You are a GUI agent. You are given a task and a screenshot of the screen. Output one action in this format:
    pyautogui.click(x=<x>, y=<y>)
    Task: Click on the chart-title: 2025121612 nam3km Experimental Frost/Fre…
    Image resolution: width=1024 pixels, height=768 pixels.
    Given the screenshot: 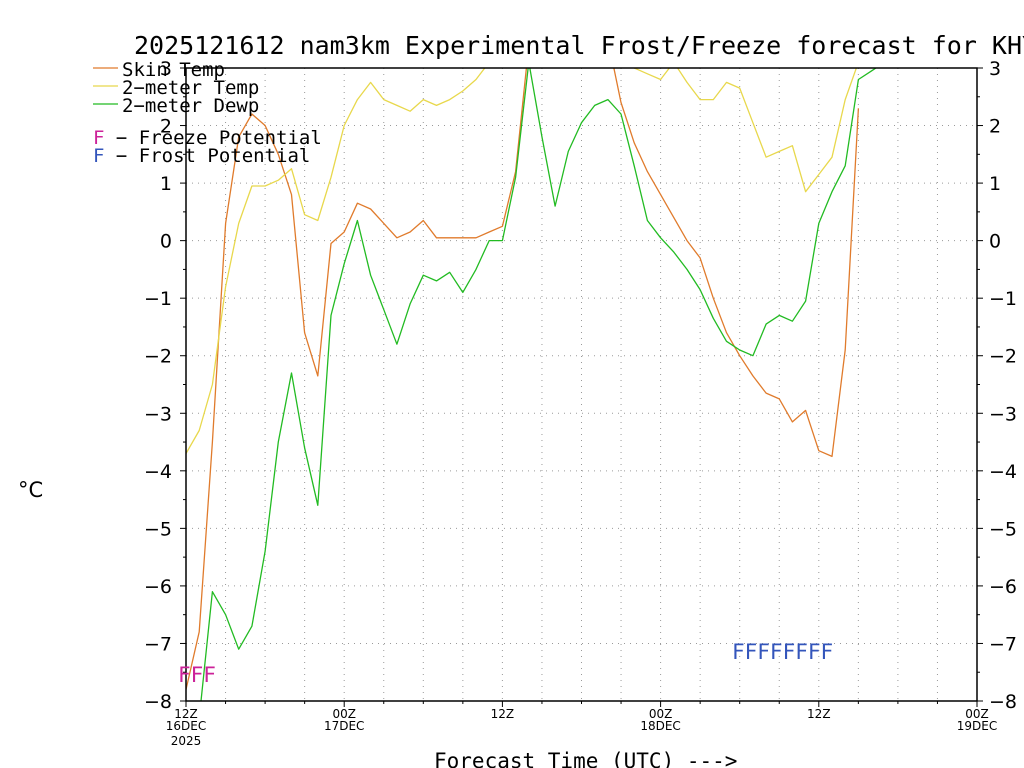 What is the action you would take?
    pyautogui.click(x=579, y=45)
    